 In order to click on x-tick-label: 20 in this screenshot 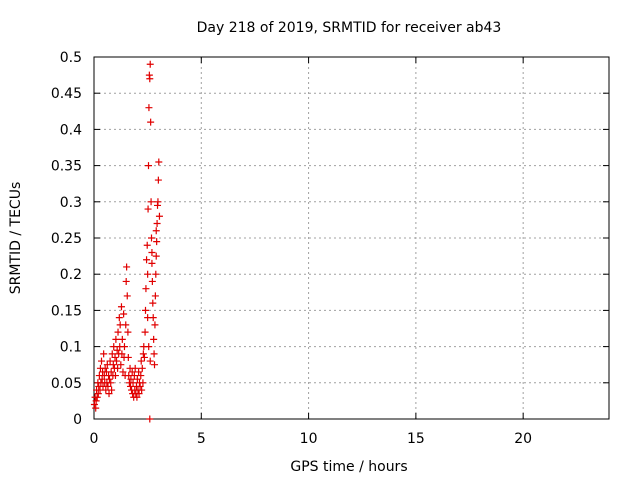, I will do `click(523, 439)`.